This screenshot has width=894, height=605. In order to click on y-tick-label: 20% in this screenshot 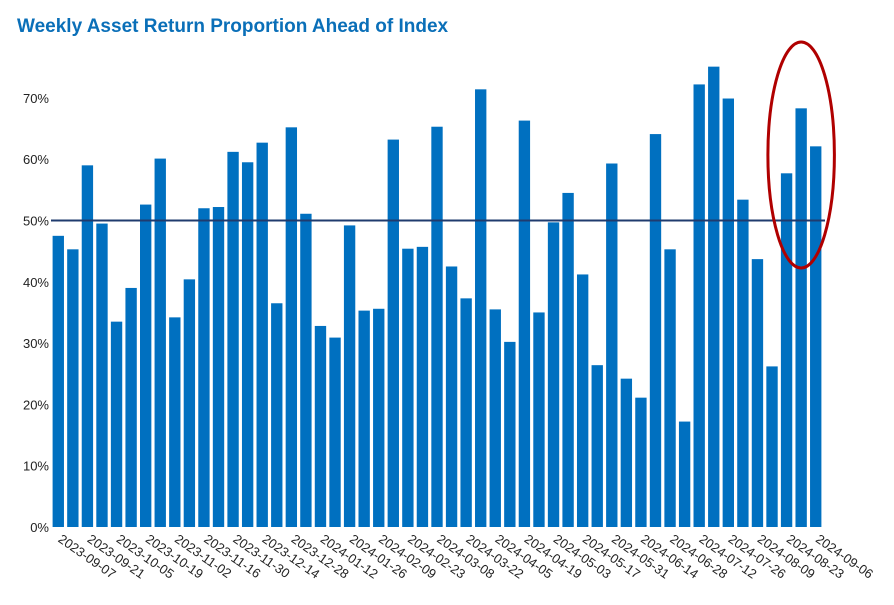, I will do `click(36, 404)`.